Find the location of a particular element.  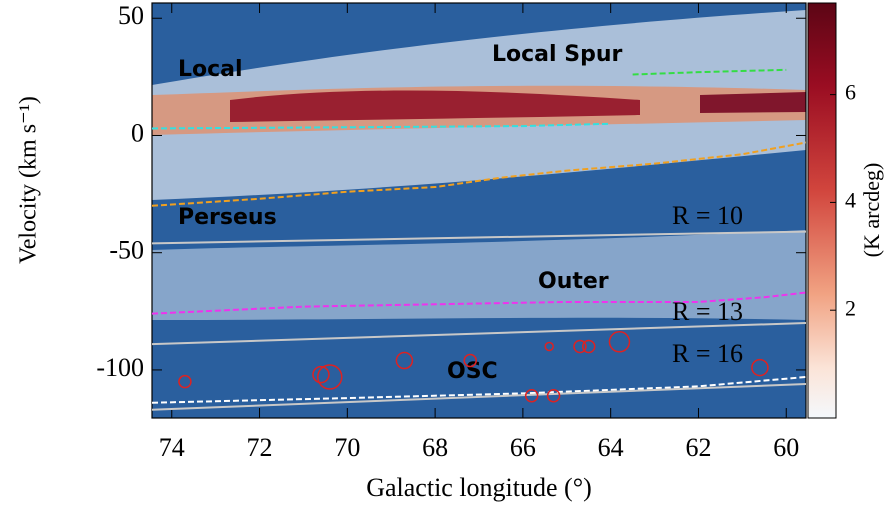

x-tick-label: 60 is located at coordinates (786, 447).